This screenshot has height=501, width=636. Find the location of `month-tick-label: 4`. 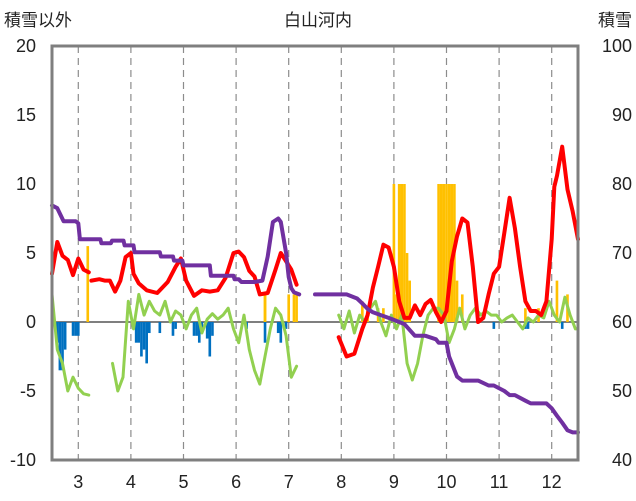

month-tick-label: 4 is located at coordinates (131, 482).